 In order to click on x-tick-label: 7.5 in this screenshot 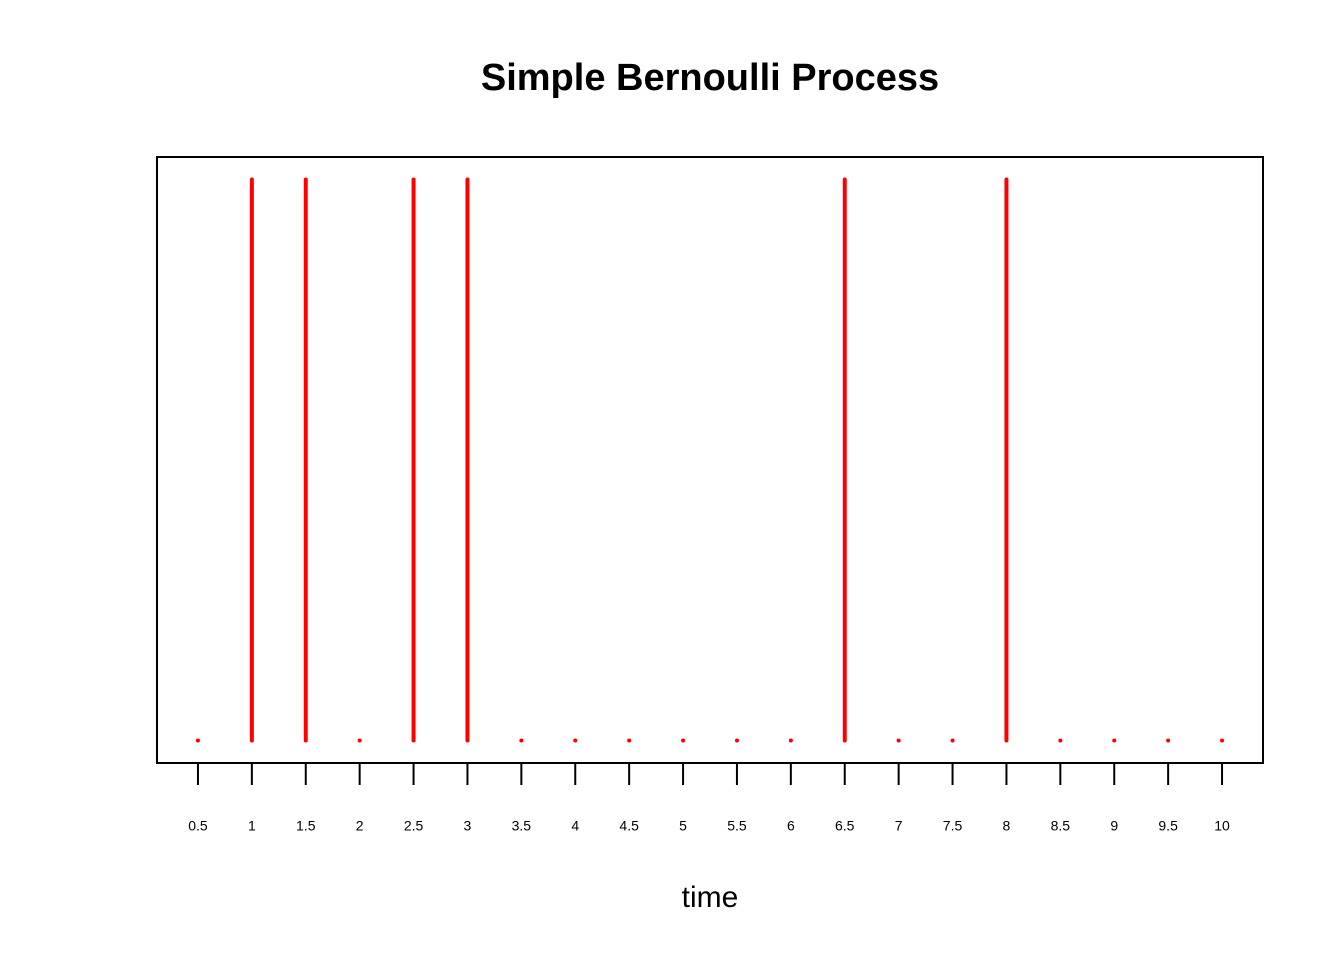, I will do `click(953, 826)`.